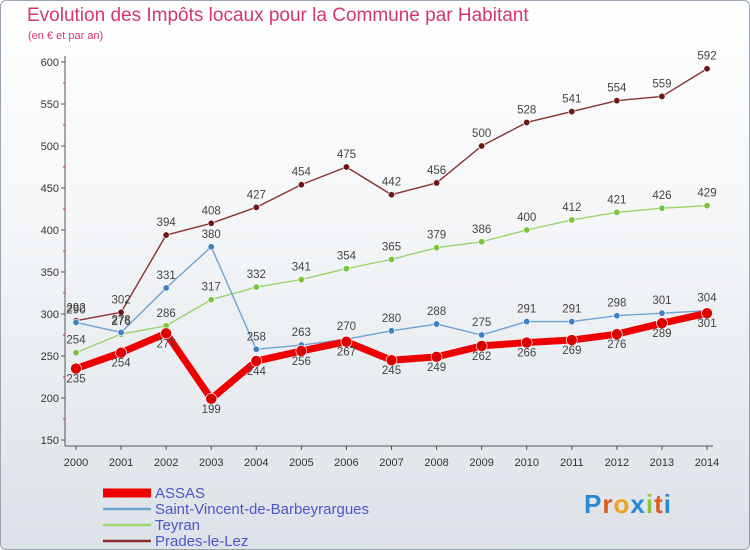 The image size is (750, 550). I want to click on data-label: 291, so click(526, 310).